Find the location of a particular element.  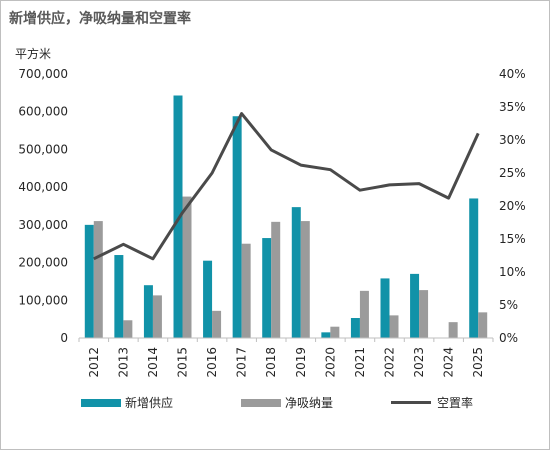

legend-item-net-absorption: 净吸纳量 is located at coordinates (287, 402).